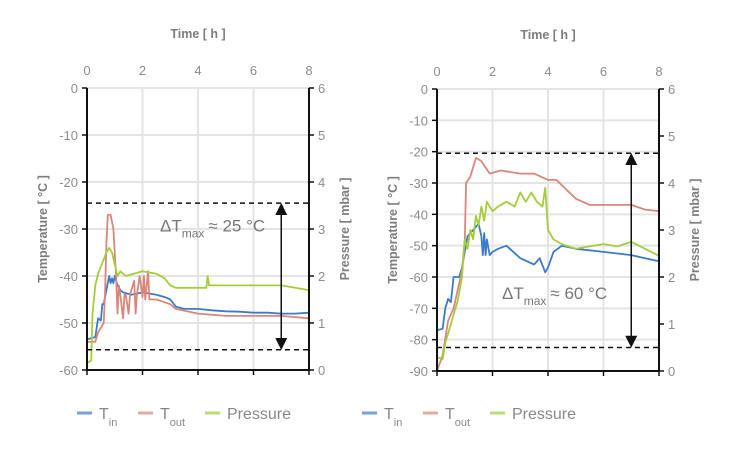  What do you see at coordinates (418, 308) in the screenshot?
I see `y-tick-label: -70` at bounding box center [418, 308].